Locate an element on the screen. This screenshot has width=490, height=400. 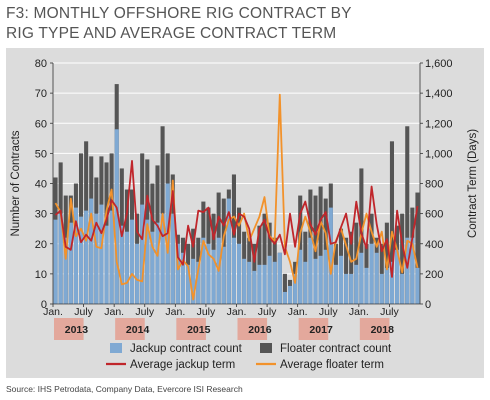
y-tick-label-right: 0 is located at coordinates (428, 305).